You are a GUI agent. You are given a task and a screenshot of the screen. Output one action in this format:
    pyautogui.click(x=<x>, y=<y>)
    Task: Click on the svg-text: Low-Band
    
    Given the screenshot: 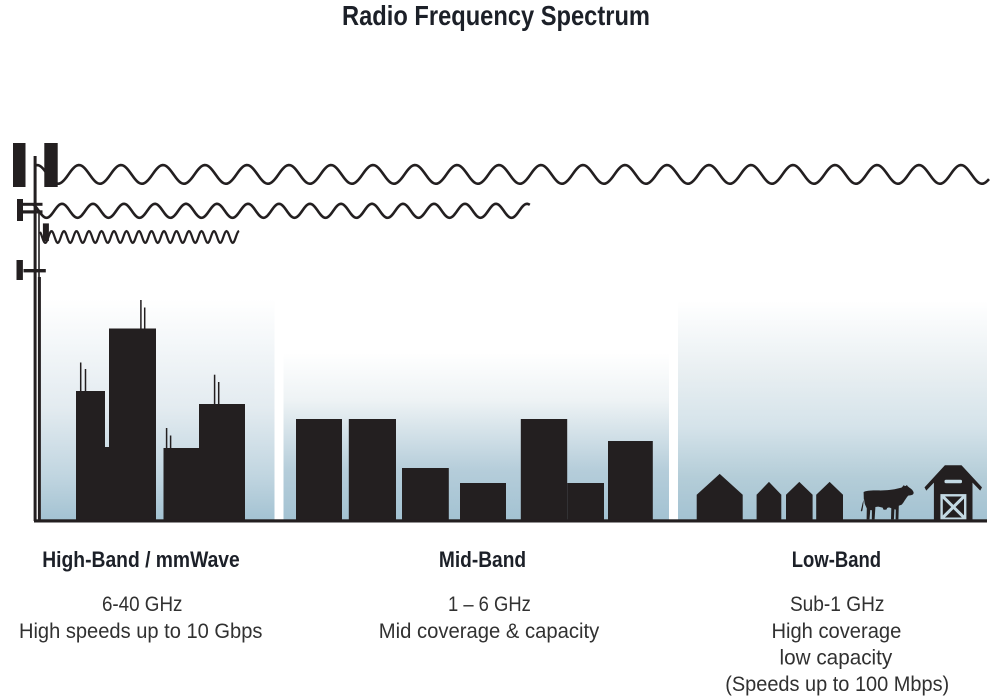 What is the action you would take?
    pyautogui.click(x=836, y=559)
    